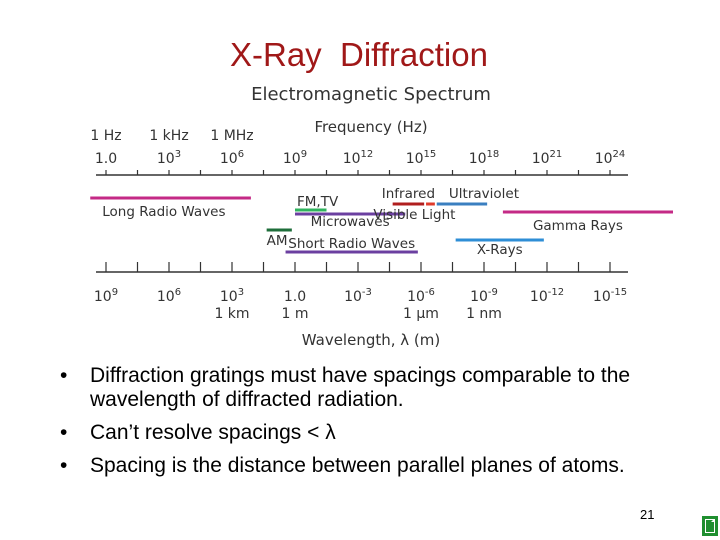  Describe the element at coordinates (610, 158) in the screenshot. I see `frequency-tick-label: 10²⁴` at that location.